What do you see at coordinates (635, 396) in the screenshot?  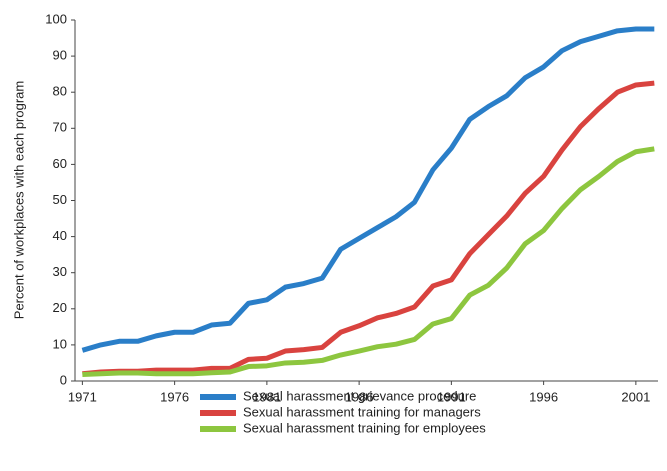 I see `x-tick-label: 2001` at bounding box center [635, 396].